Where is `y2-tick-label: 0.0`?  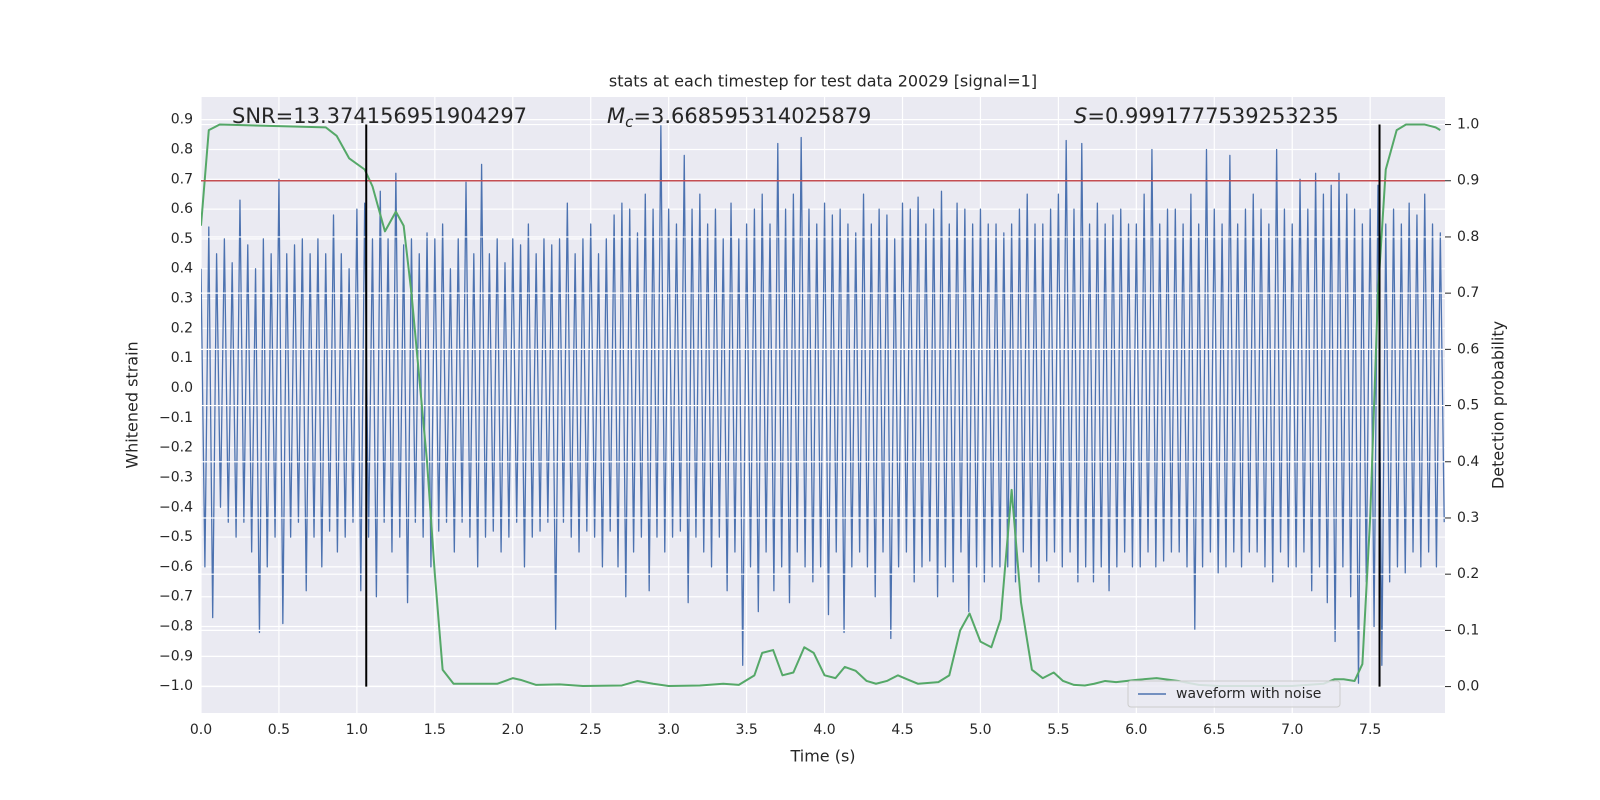
y2-tick-label: 0.0 is located at coordinates (1468, 687).